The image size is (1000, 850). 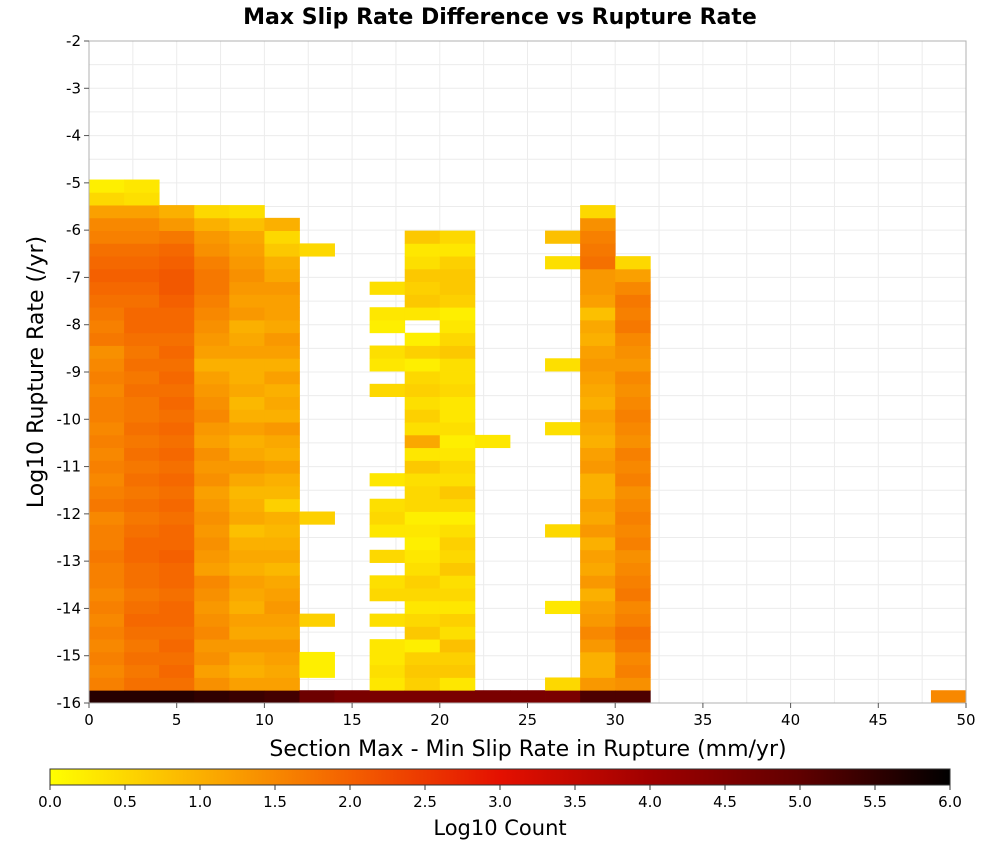 What do you see at coordinates (500, 777) in the screenshot?
I see `colorbar` at bounding box center [500, 777].